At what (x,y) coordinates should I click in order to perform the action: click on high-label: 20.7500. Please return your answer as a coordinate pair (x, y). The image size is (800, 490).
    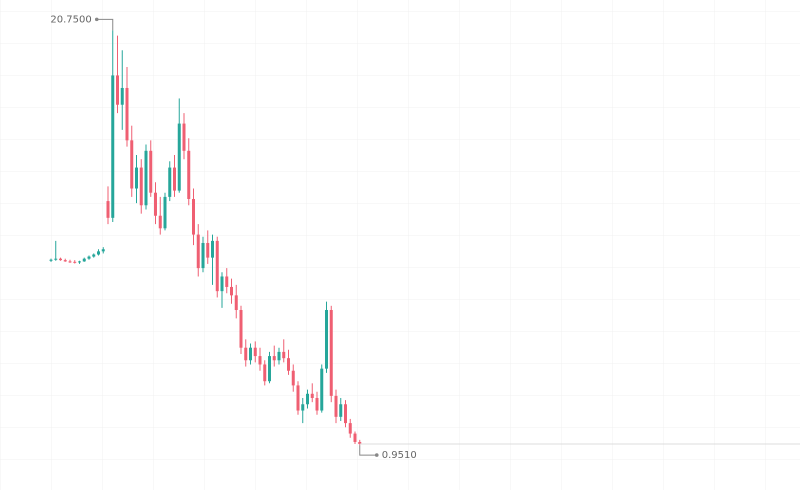
    Looking at the image, I should click on (70, 19).